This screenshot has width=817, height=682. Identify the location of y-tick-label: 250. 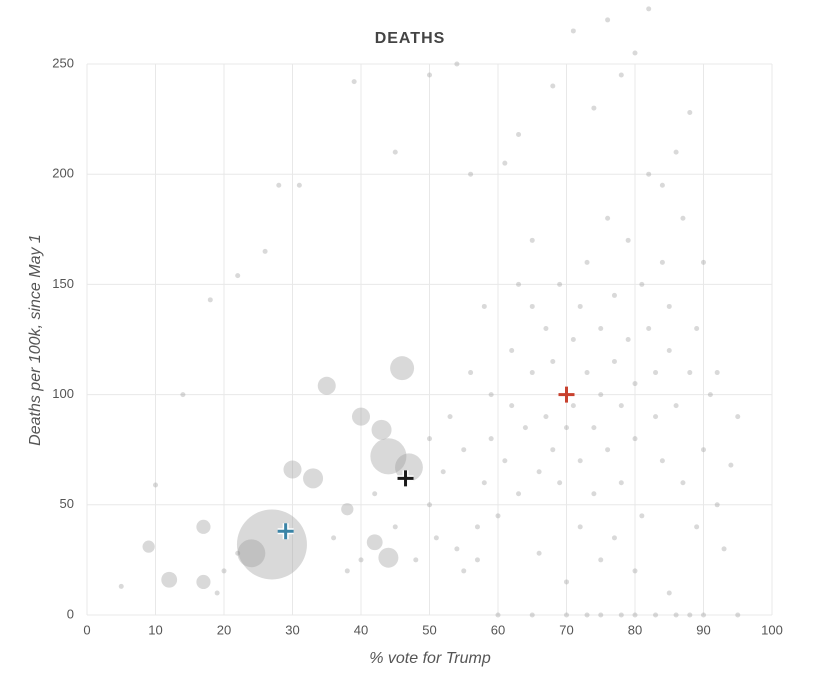
(63, 62).